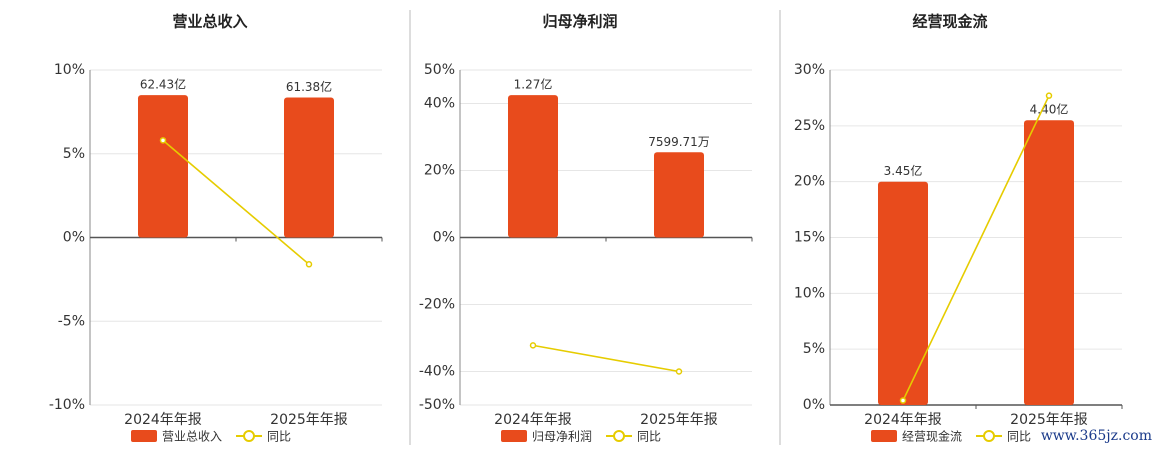 Image resolution: width=1160 pixels, height=450 pixels. Describe the element at coordinates (437, 372) in the screenshot. I see `y-tick-label: -40%` at that location.